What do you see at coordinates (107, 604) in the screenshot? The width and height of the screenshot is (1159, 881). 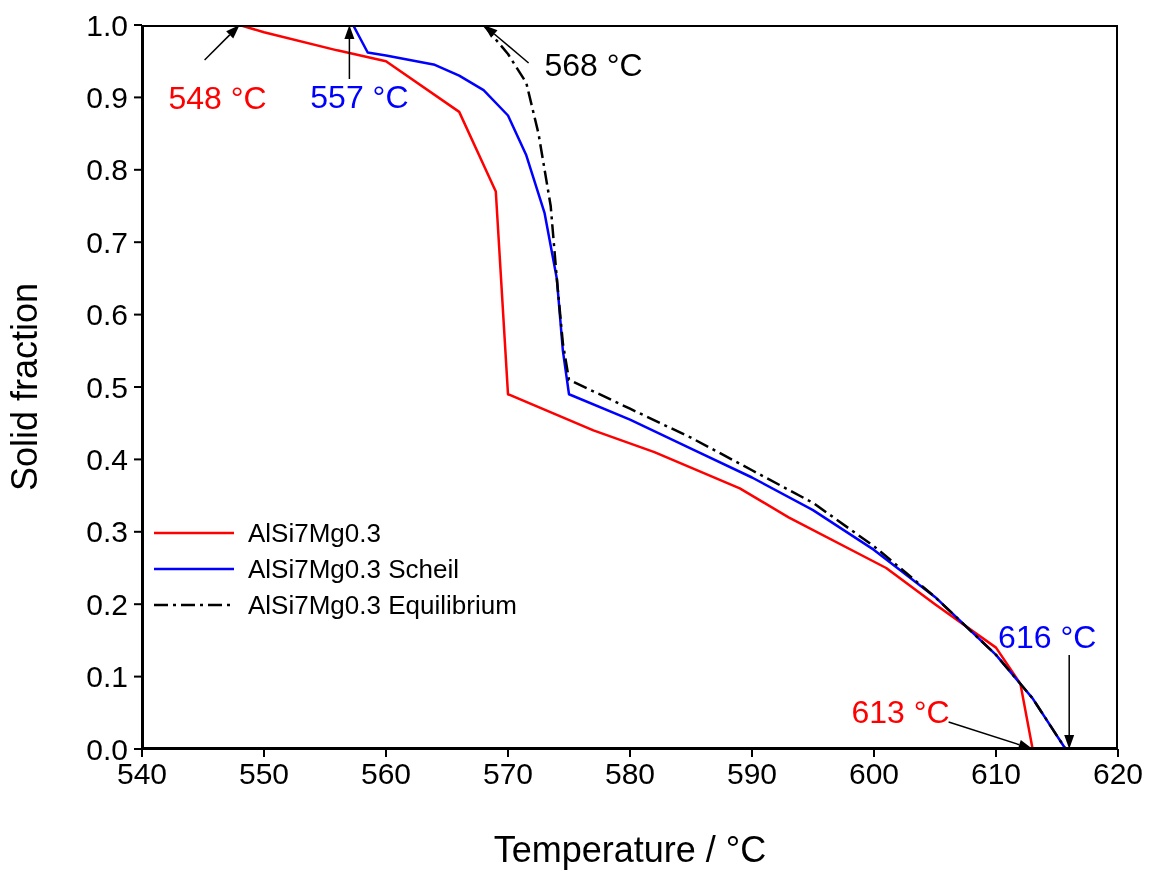 I see `y-tick-label: 0.2` at bounding box center [107, 604].